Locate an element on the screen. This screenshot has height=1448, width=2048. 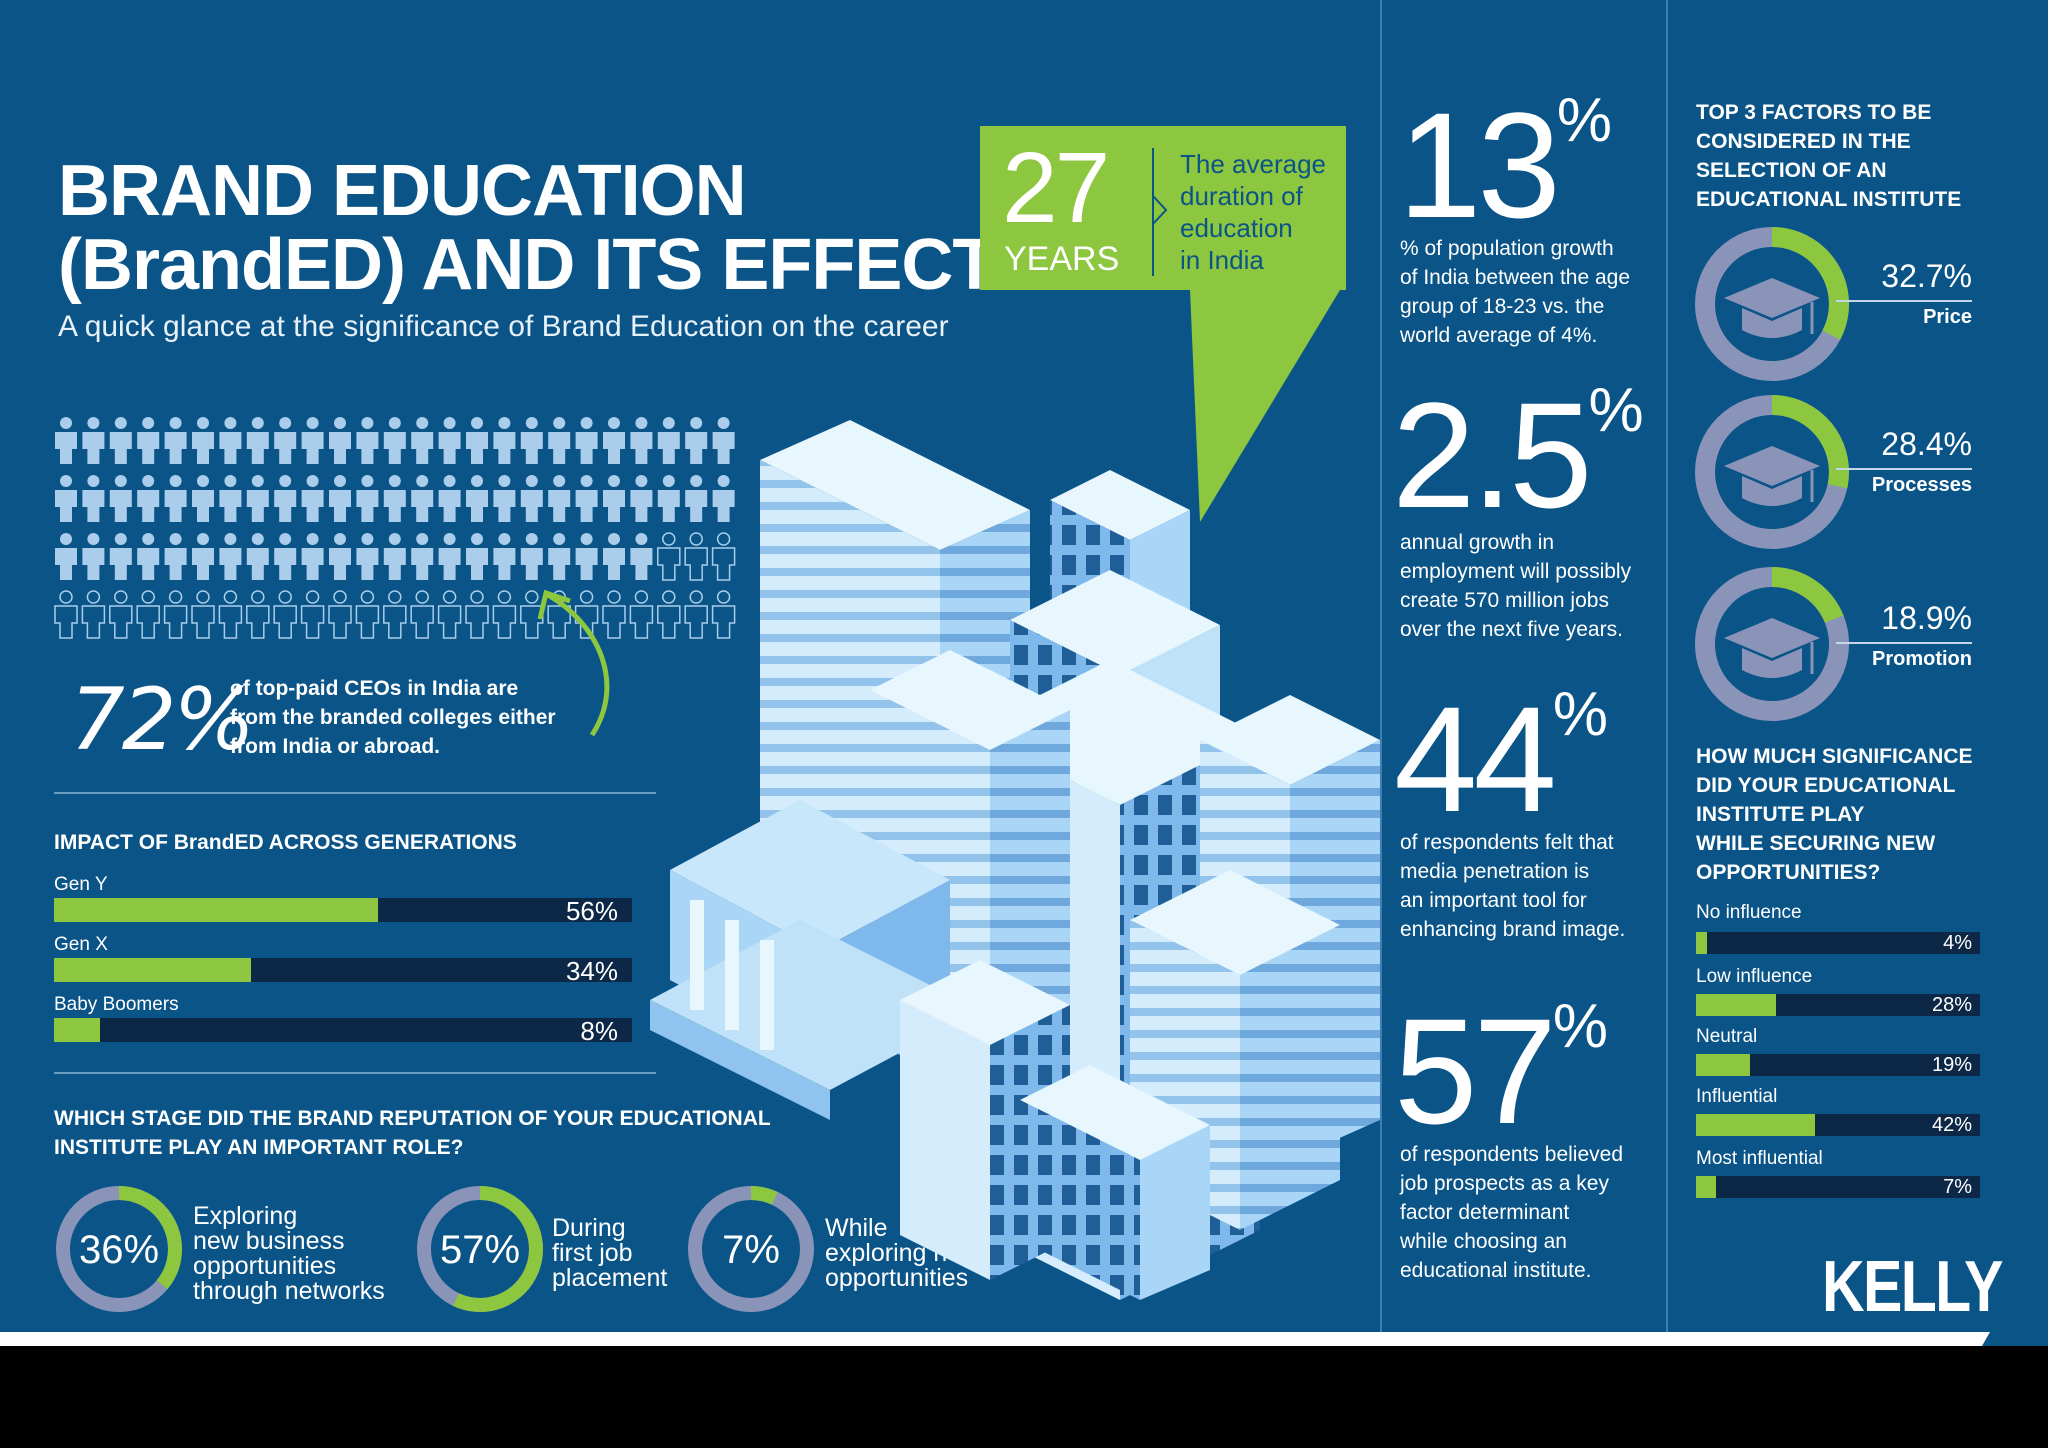
significance-bar: 28% is located at coordinates (1838, 1005).